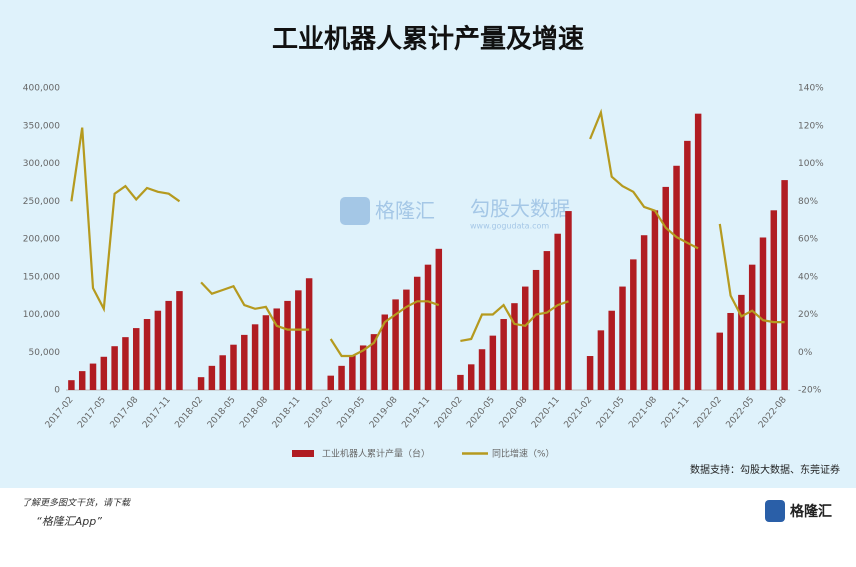  Describe the element at coordinates (45, 353) in the screenshot. I see `y-tick-label: 50,000` at that location.